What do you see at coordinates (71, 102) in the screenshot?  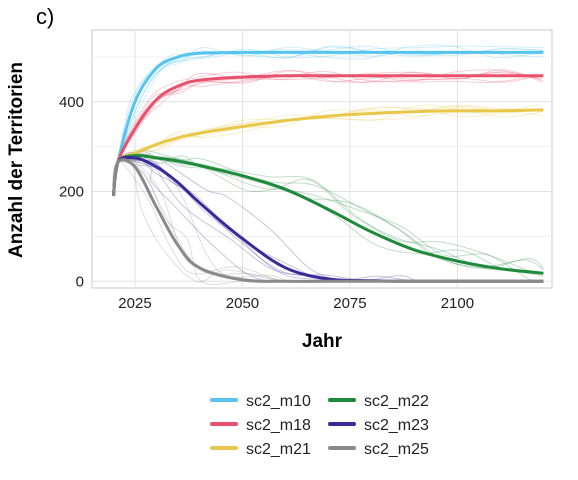 I see `y-tick-label: 400` at bounding box center [71, 102].